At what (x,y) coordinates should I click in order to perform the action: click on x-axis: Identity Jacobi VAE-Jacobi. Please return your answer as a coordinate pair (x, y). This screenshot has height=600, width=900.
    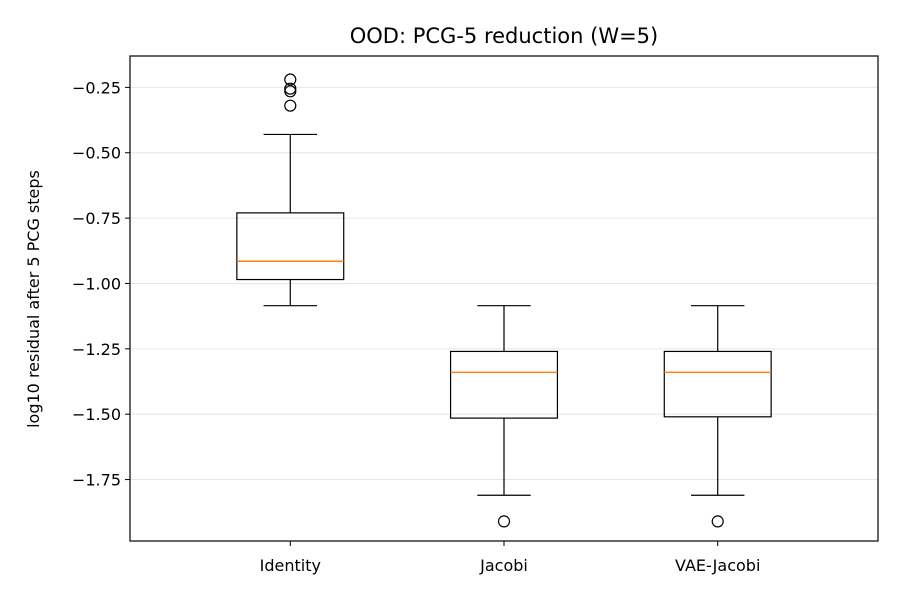
    Looking at the image, I should click on (510, 558).